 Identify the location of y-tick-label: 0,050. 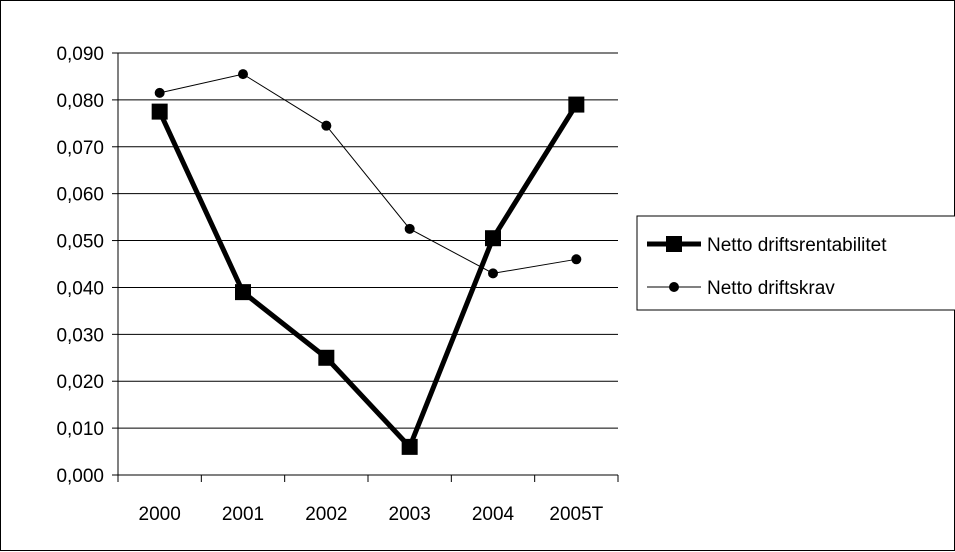
(80, 242).